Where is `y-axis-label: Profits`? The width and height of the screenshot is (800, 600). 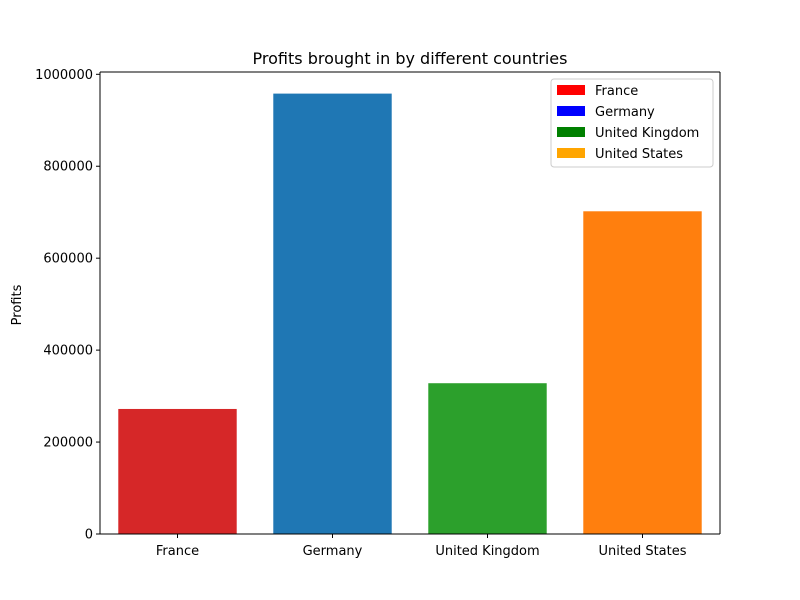 y-axis-label: Profits is located at coordinates (17, 304).